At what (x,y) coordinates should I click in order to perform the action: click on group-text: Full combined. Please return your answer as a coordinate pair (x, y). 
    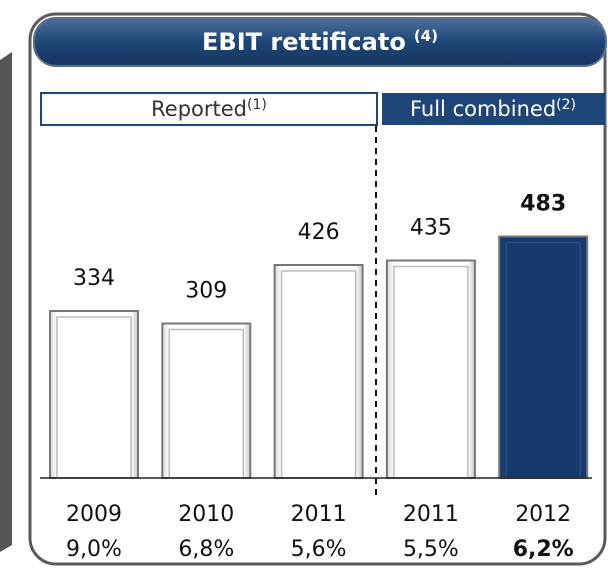
    Looking at the image, I should click on (483, 109).